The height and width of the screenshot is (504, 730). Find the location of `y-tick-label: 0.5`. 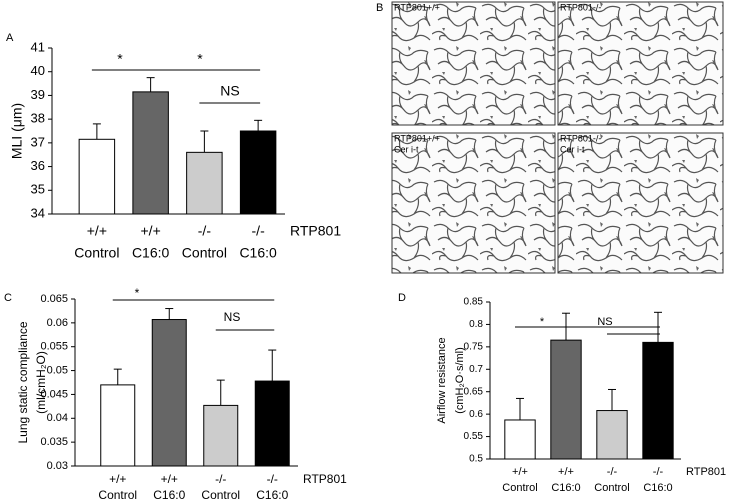

y-tick-label: 0.5 is located at coordinates (476, 459).